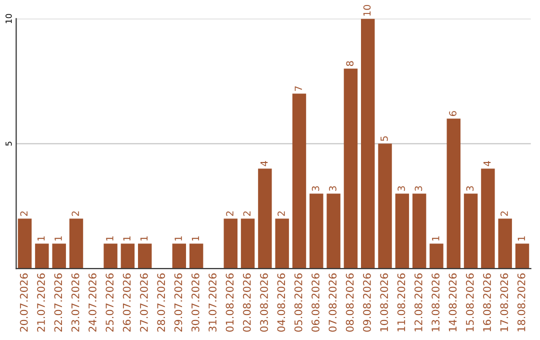 The image size is (540, 340). Describe the element at coordinates (401, 302) in the screenshot. I see `x-tick-label: 11.08.2026` at that location.